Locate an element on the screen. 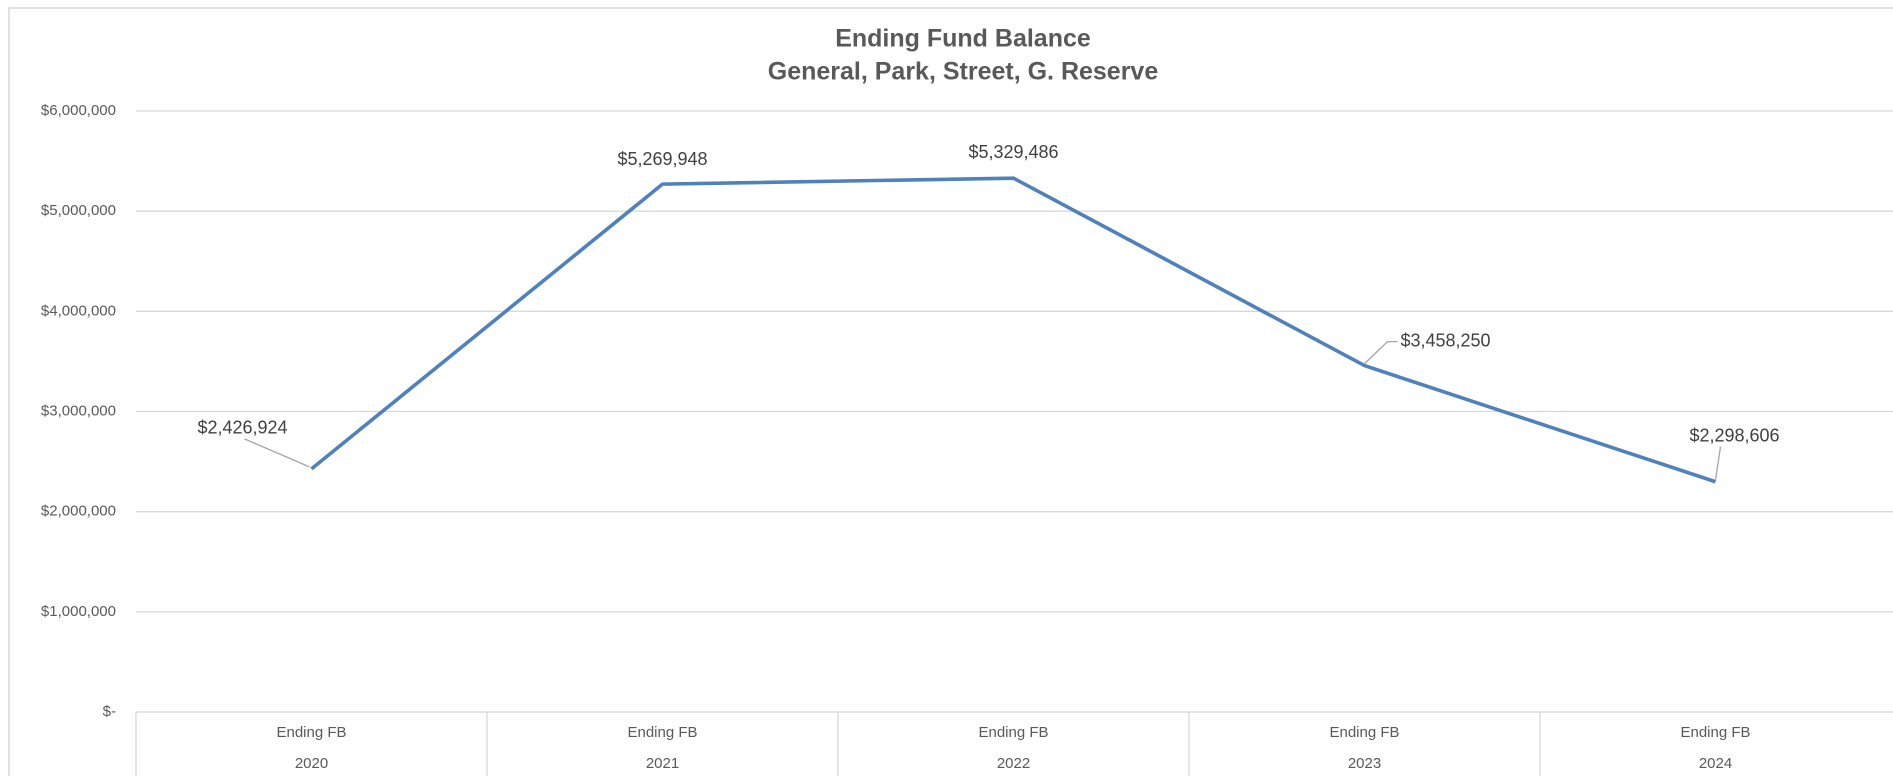 Image resolution: width=1893 pixels, height=776 pixels. chart-subtitle: General, Park, Street, G. Reserve is located at coordinates (963, 72).